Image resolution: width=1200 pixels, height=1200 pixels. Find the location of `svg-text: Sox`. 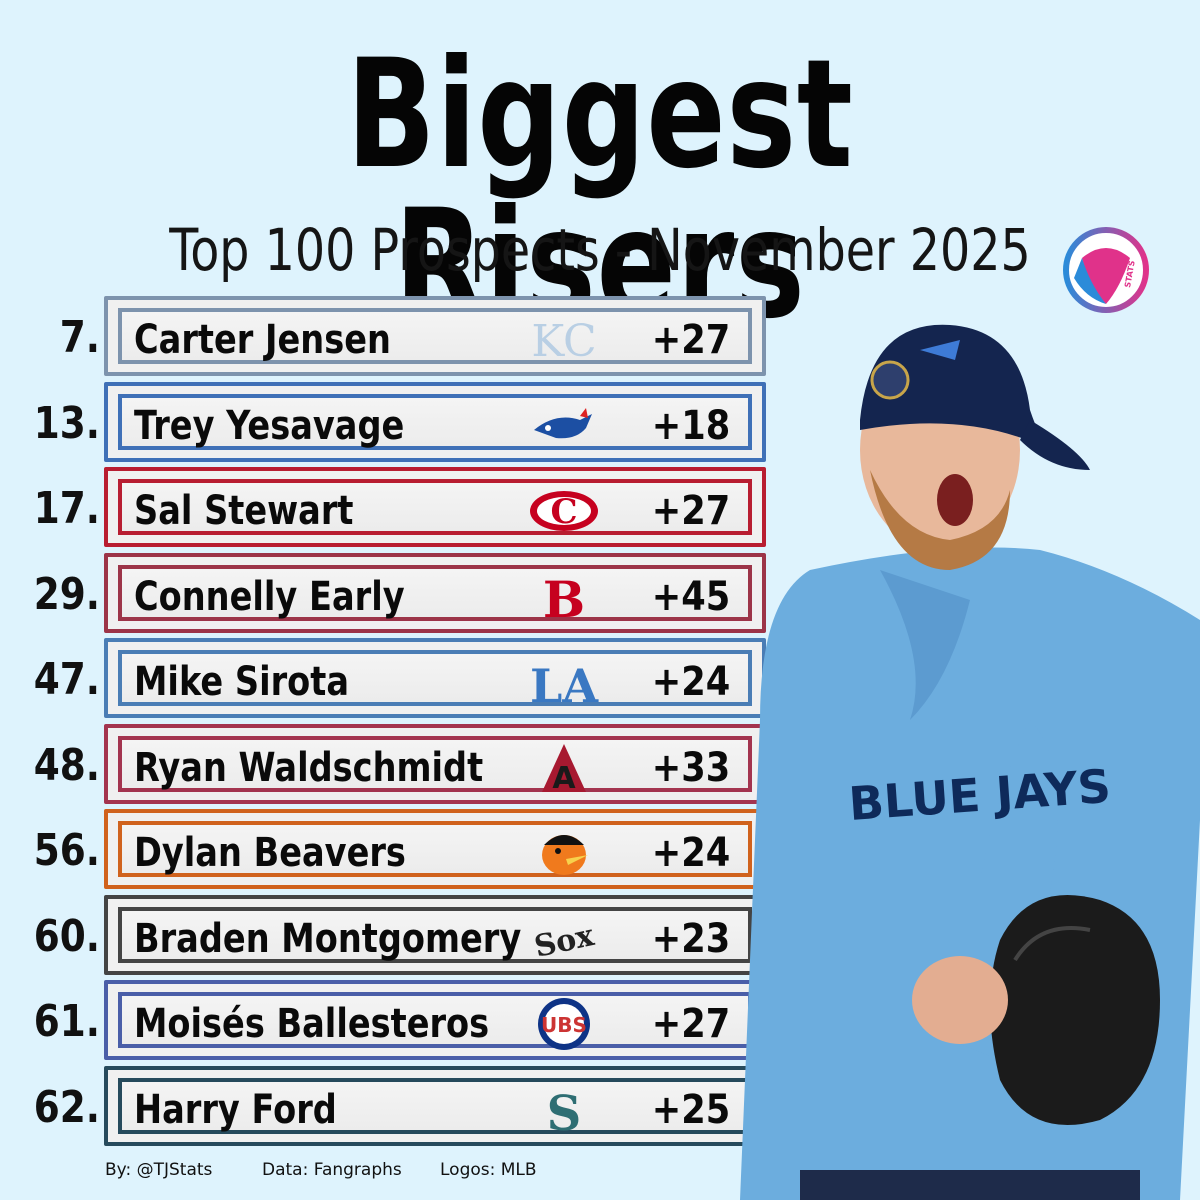

svg-text: Sox is located at coordinates (564, 940).